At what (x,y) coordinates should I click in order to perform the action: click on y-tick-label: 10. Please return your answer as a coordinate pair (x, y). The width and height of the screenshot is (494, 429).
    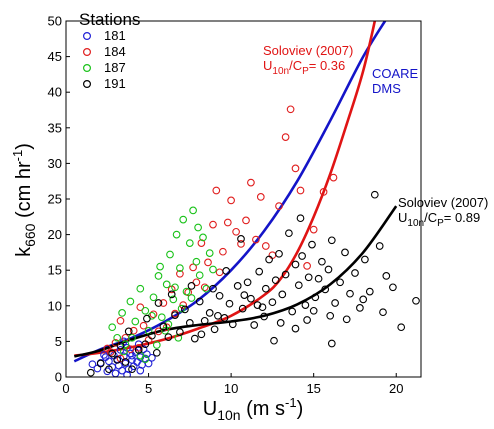
    Looking at the image, I should click on (55, 305).